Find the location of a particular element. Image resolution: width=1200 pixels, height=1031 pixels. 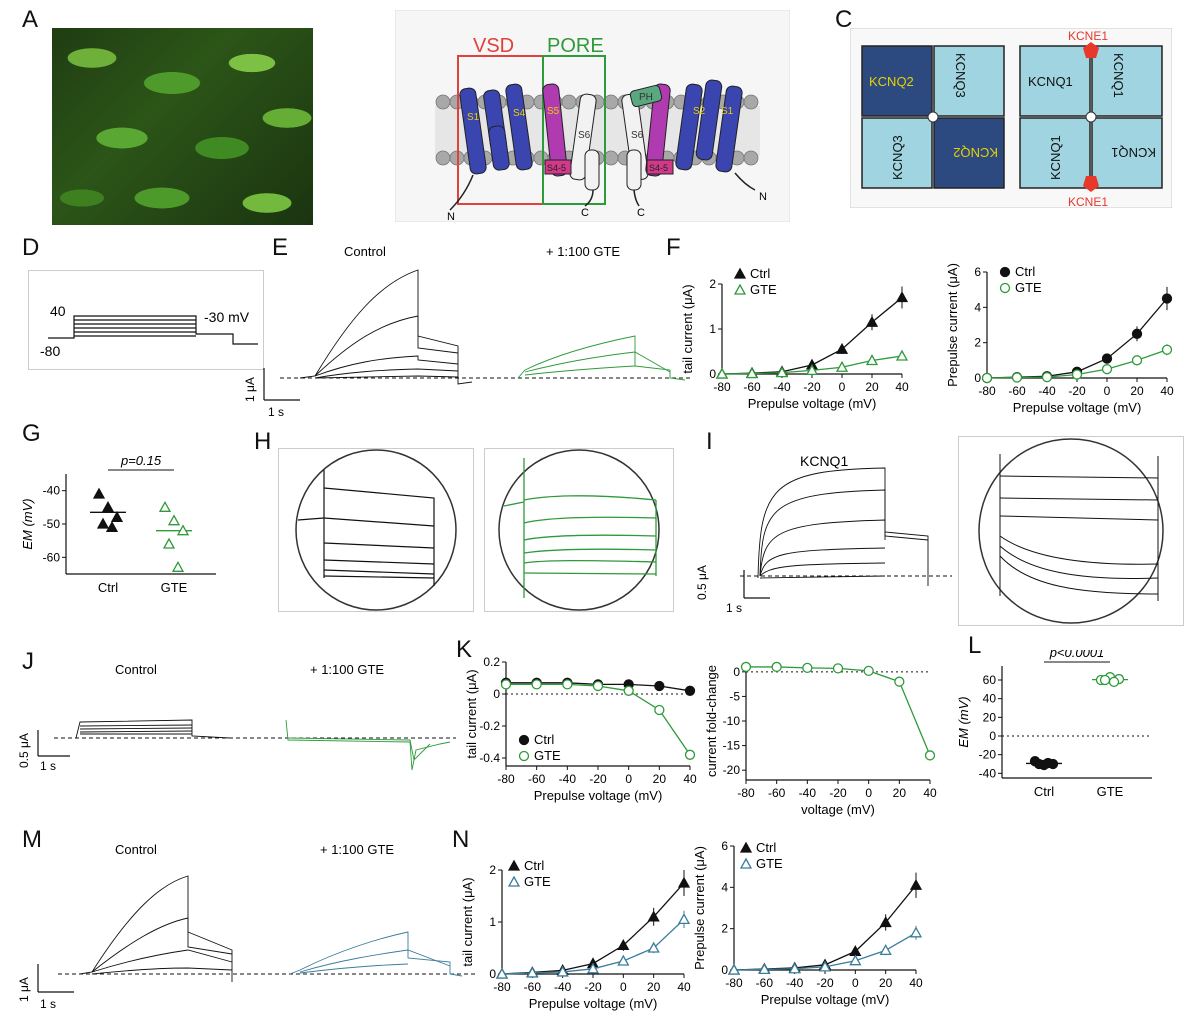

x-tick-label: 40 is located at coordinates (690, 779).